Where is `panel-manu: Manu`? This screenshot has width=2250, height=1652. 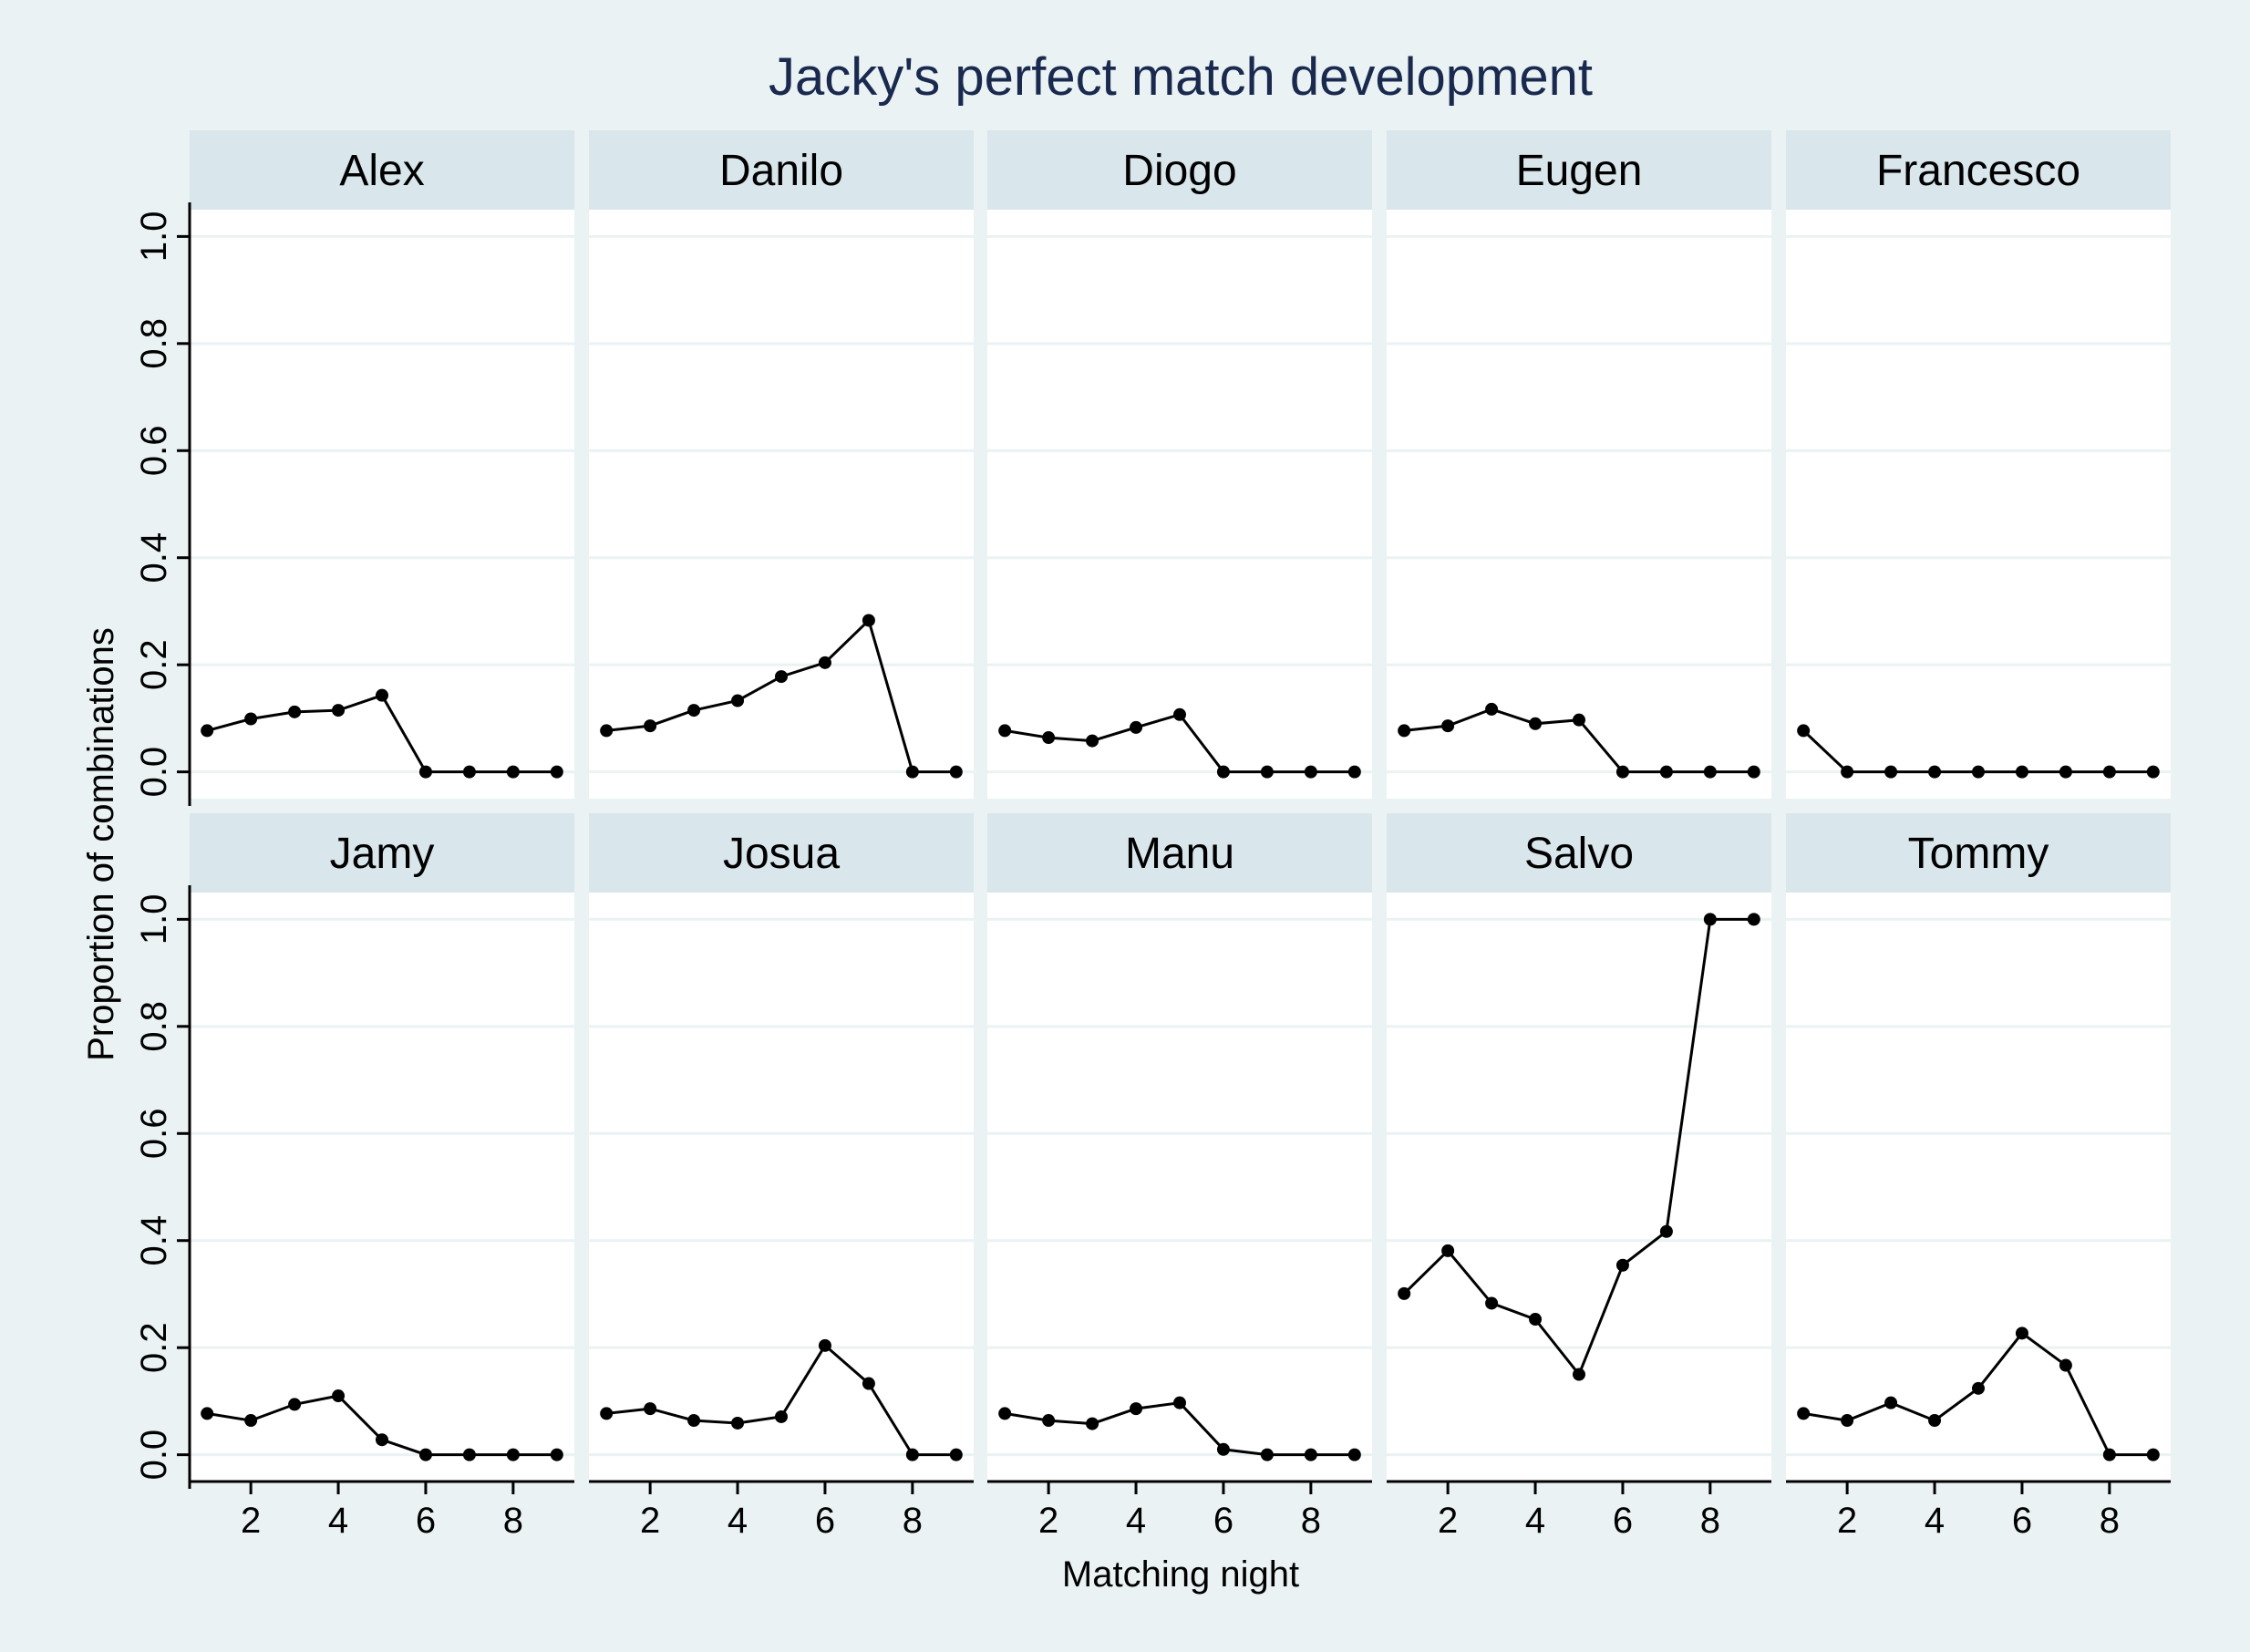 panel-manu: Manu is located at coordinates (1179, 1147).